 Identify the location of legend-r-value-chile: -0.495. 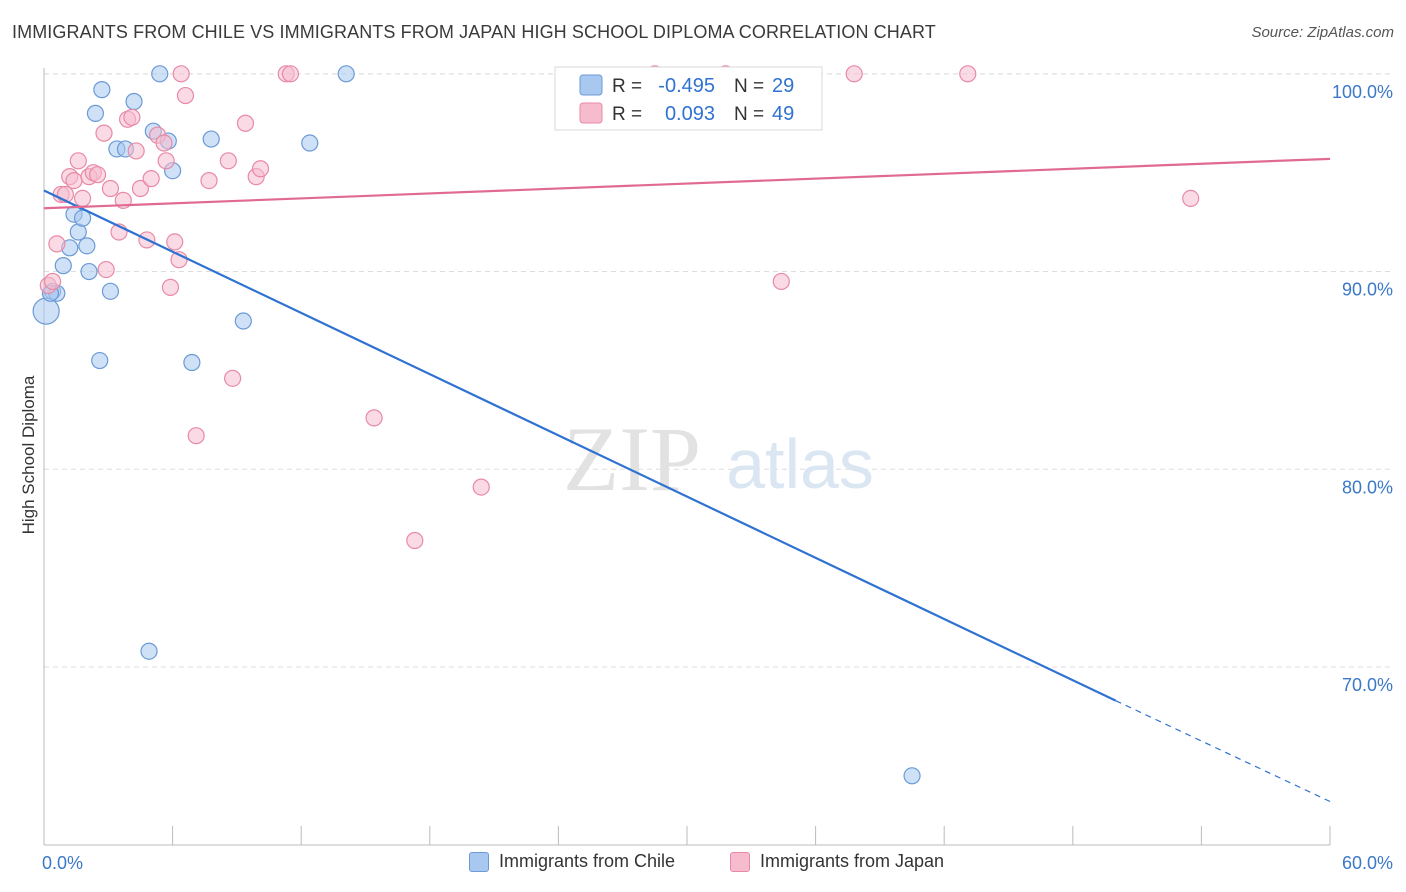
(686, 86).